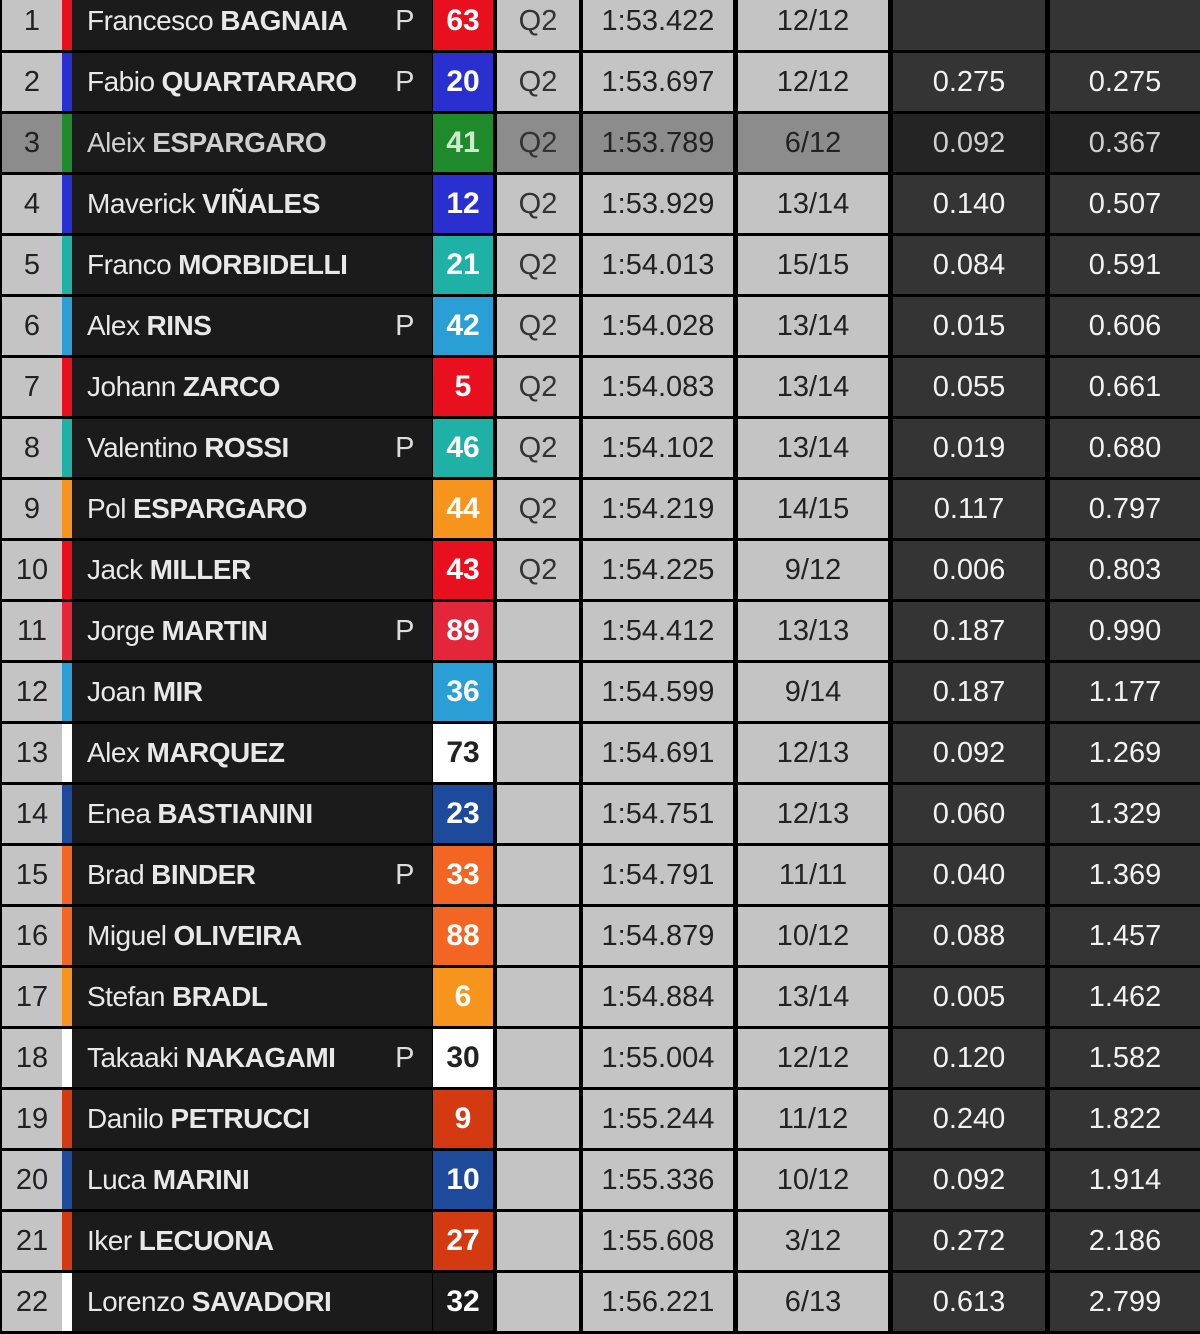 This screenshot has width=1200, height=1334. Describe the element at coordinates (32, 387) in the screenshot. I see `position: 7` at that location.